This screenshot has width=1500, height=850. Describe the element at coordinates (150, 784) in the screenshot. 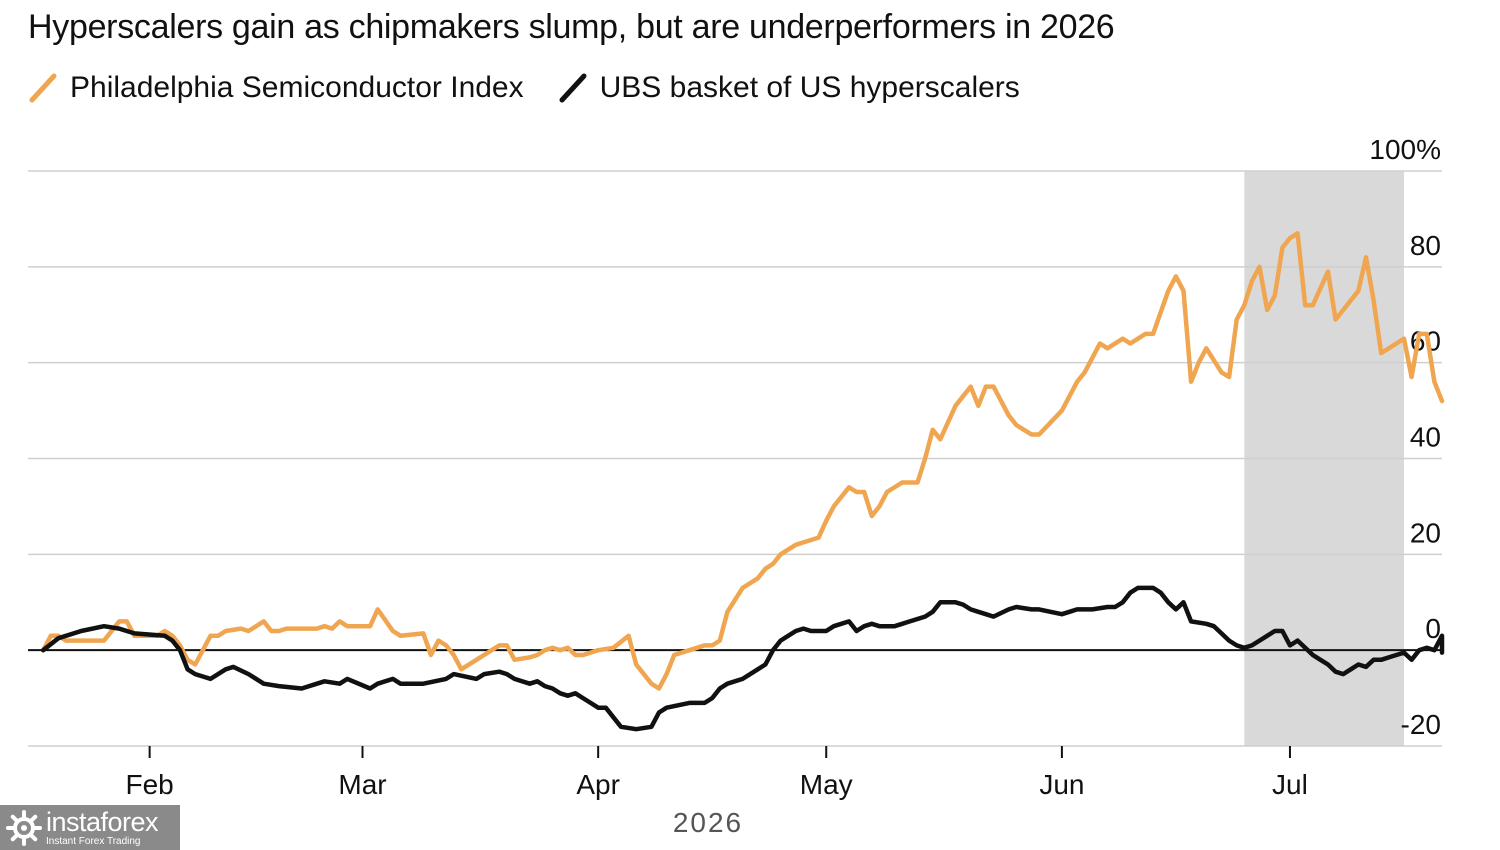

I see `x-tick-label: Feb` at that location.